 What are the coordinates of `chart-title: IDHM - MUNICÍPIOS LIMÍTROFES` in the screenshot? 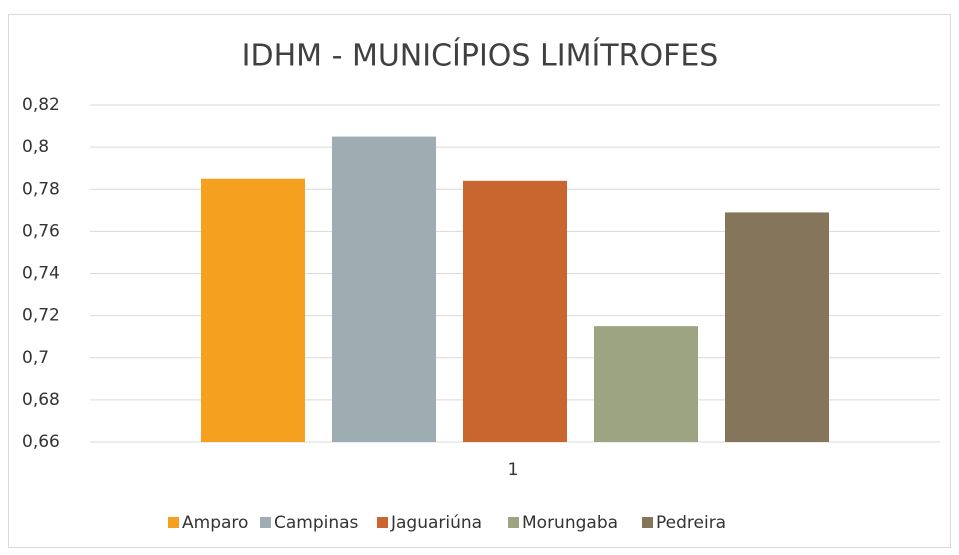 It's located at (480, 56).